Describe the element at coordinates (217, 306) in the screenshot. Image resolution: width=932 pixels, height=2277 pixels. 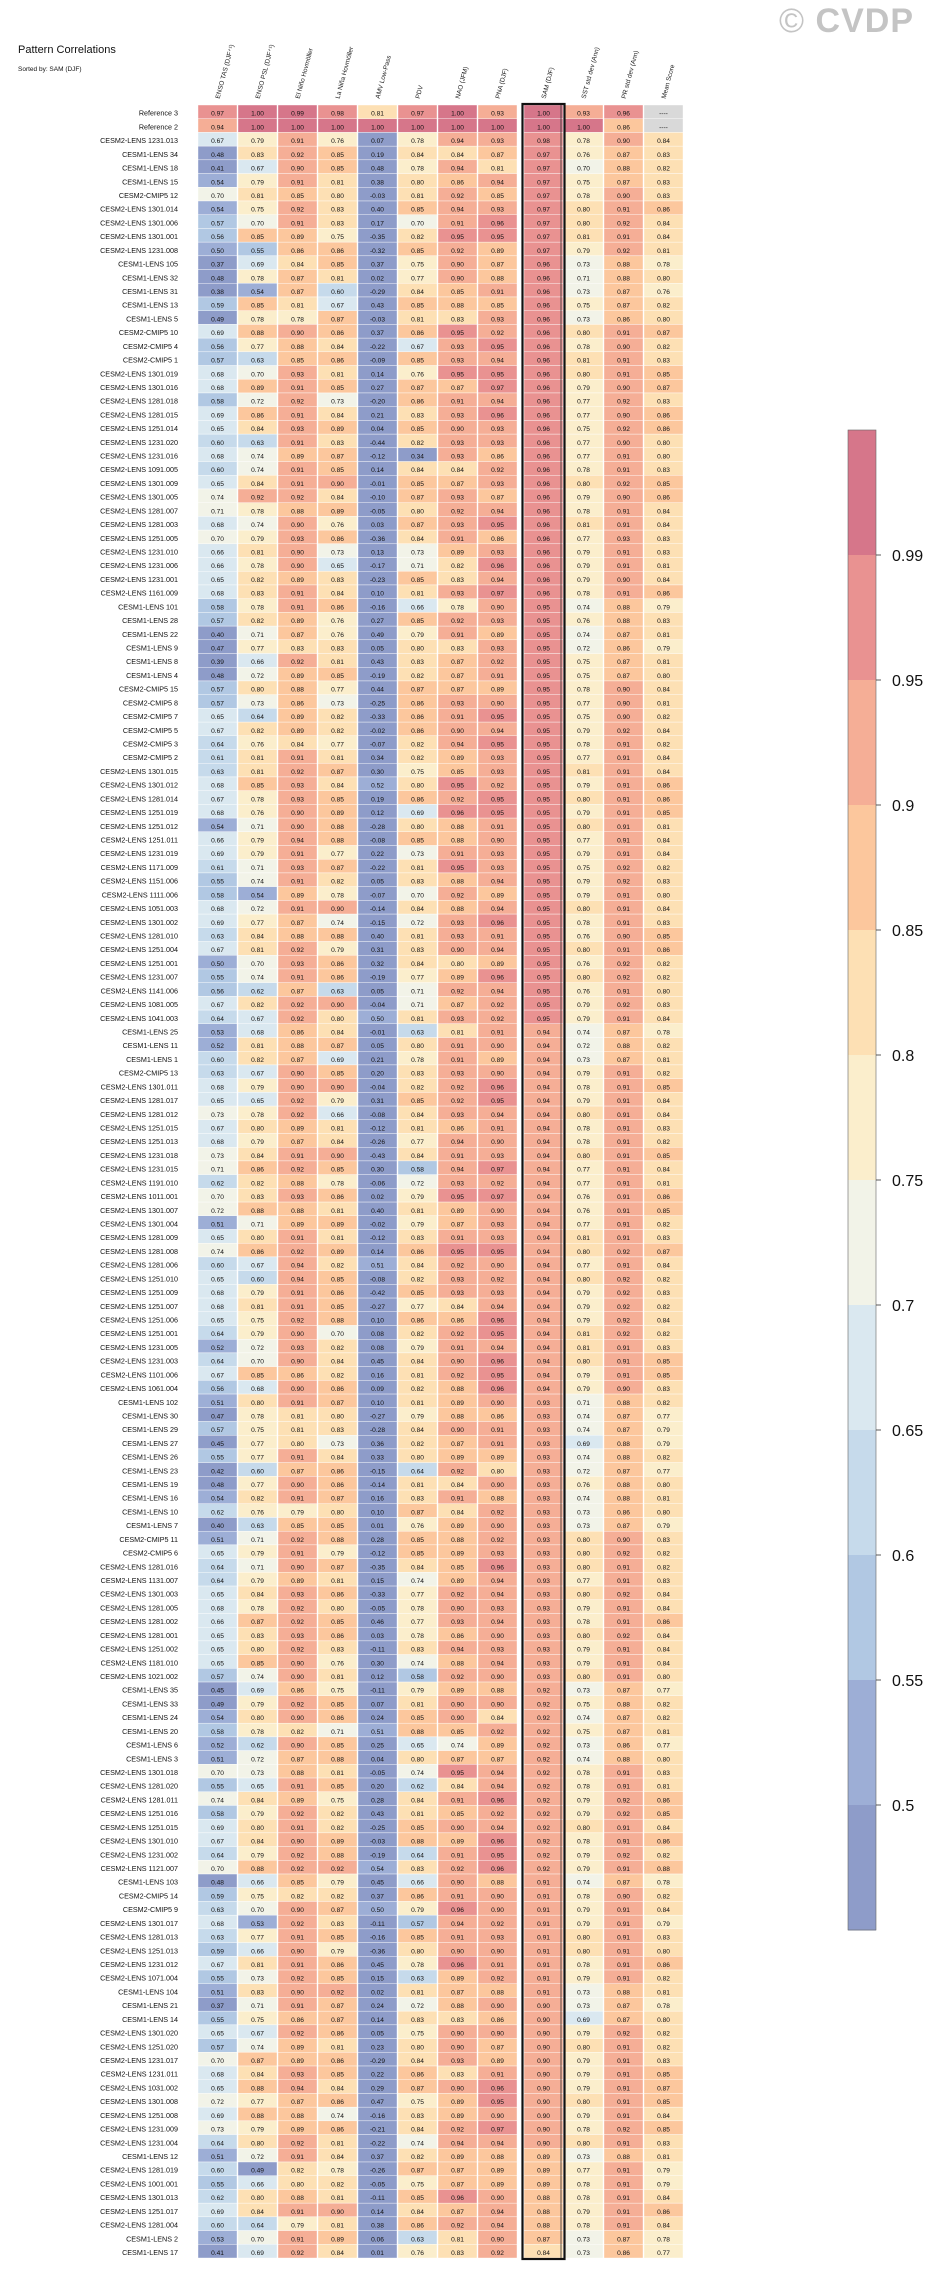
I see `cell-value: 0.59` at that location.